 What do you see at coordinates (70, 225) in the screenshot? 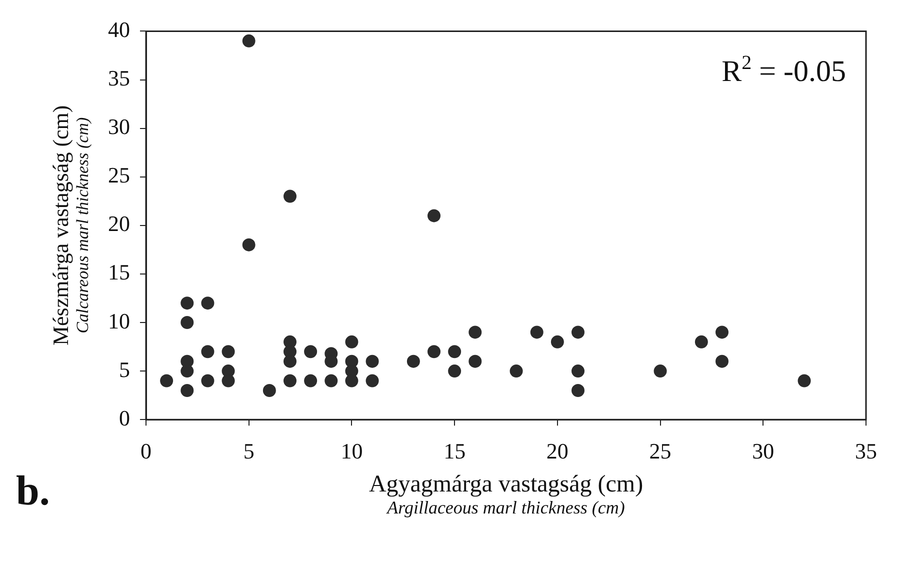
I see `y-axis-title: Mészmárga vastagság (cm) Calcareous marl thickness (cm)` at bounding box center [70, 225].